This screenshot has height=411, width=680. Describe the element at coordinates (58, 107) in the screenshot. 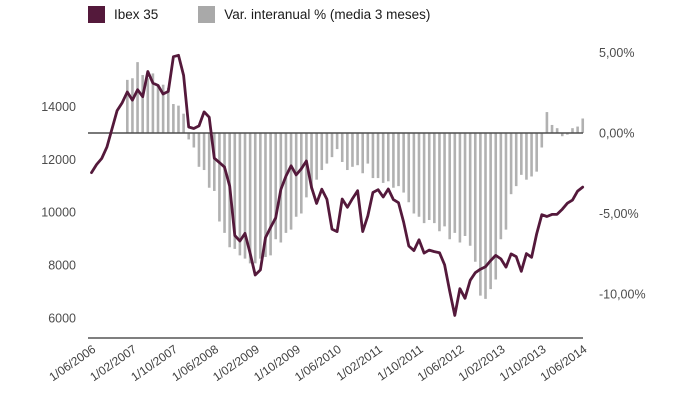

I see `left-axis-tick-label: 14000` at that location.